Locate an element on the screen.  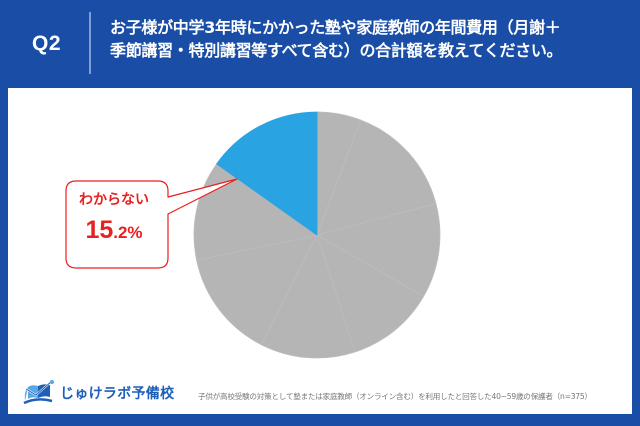
callout-bubble is located at coordinates (151, 223).